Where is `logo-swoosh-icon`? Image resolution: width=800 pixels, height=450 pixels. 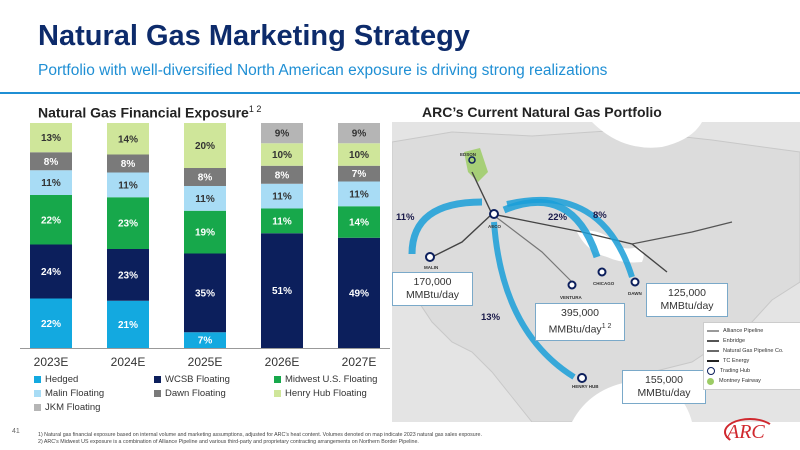 logo-swoosh-icon is located at coordinates (750, 432).